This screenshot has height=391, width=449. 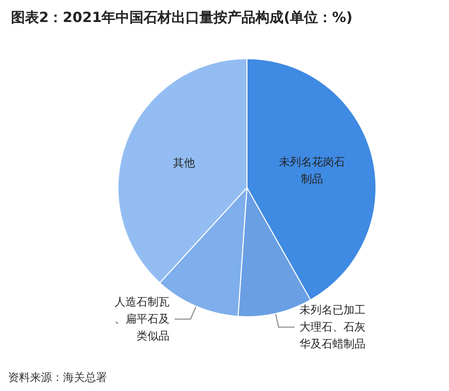 What do you see at coordinates (312, 170) in the screenshot?
I see `slice-label: 未列名花岗石制品` at bounding box center [312, 170].